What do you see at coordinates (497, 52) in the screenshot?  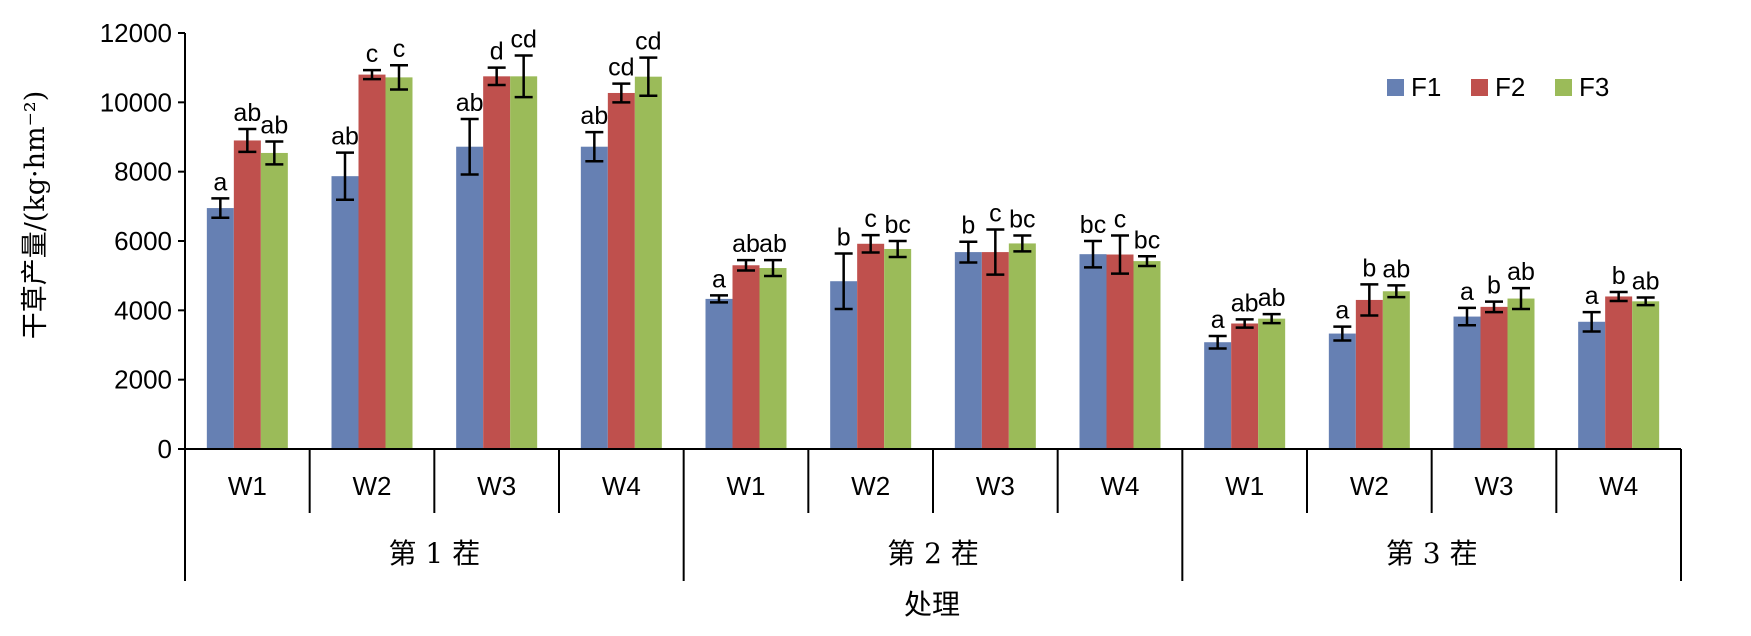 I see `significance-label: d` at bounding box center [497, 52].